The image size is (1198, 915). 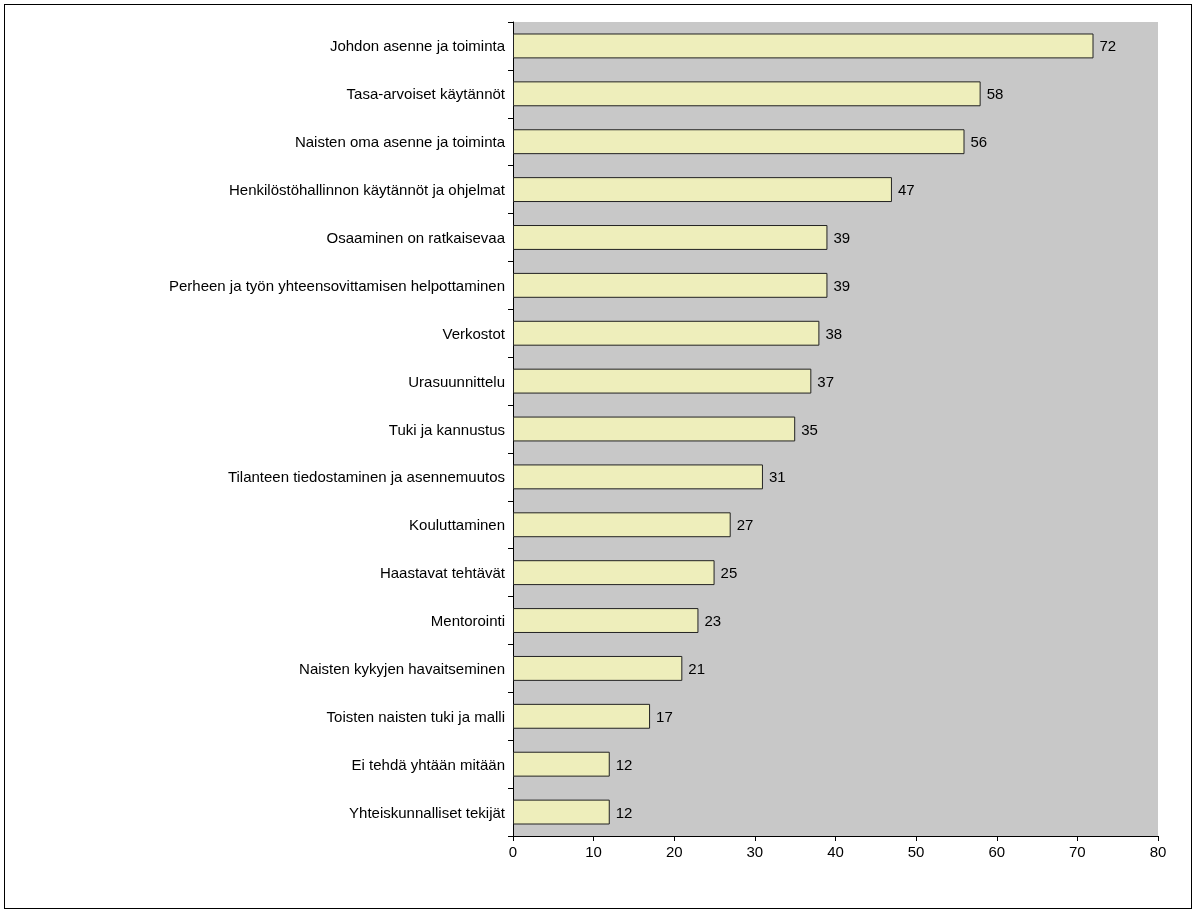 I want to click on x-tick-label: 50, so click(x=916, y=851).